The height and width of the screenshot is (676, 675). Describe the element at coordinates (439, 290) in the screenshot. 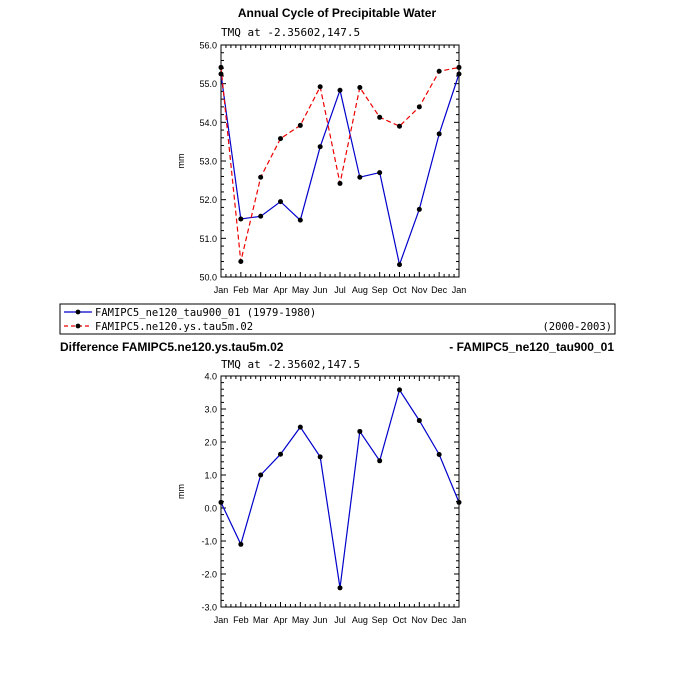

I see `chart1-xtick-label: Dec` at that location.